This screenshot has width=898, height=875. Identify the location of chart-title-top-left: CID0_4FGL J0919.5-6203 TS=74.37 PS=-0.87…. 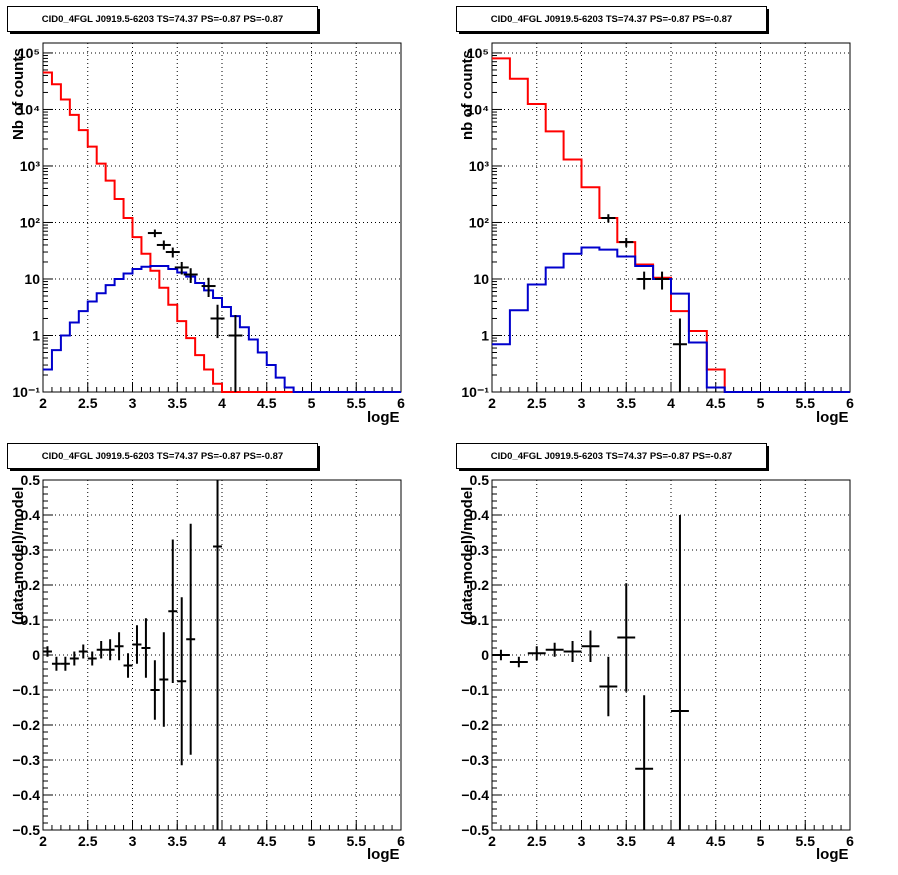
(162, 19).